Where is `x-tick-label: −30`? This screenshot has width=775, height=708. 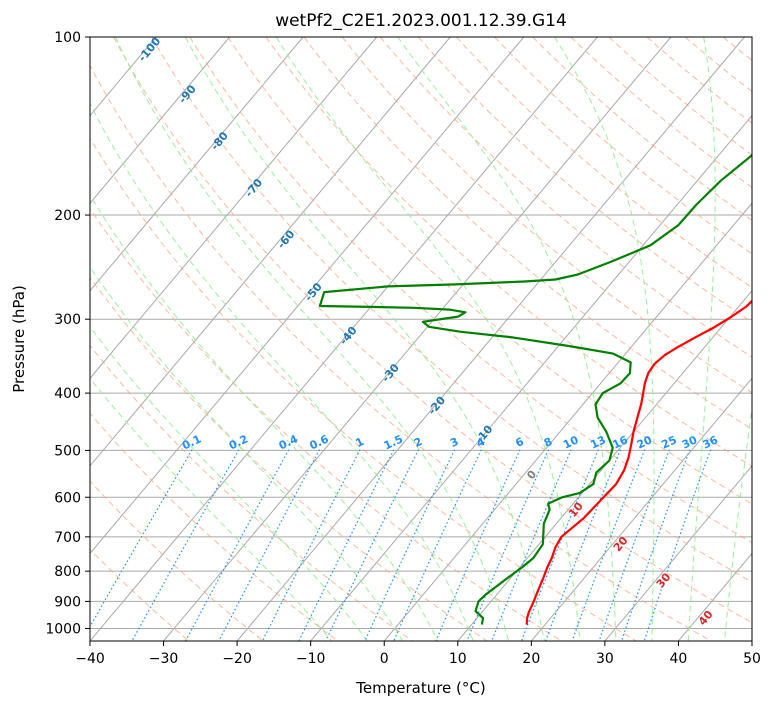 x-tick-label: −30 is located at coordinates (164, 659).